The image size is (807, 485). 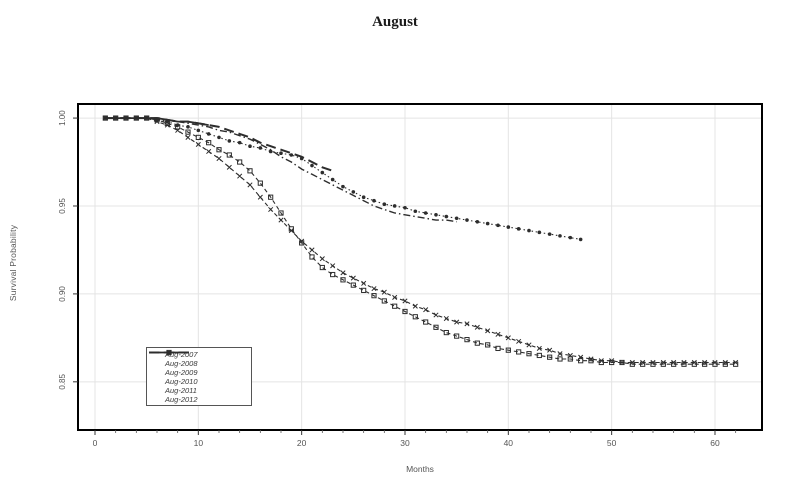 I want to click on legend-line-sample, so click(x=169, y=352).